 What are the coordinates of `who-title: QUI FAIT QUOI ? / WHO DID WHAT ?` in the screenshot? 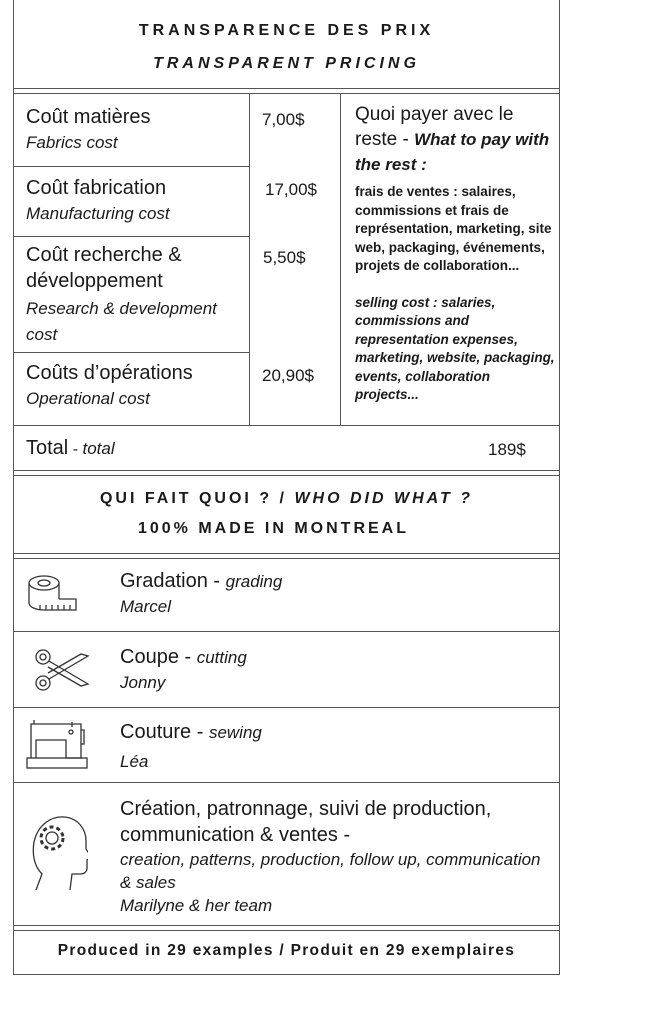 It's located at (286, 499).